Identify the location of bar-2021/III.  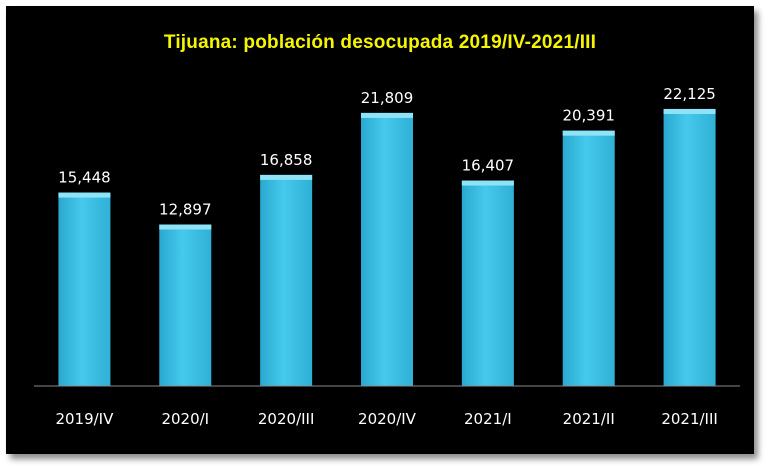
(689, 247).